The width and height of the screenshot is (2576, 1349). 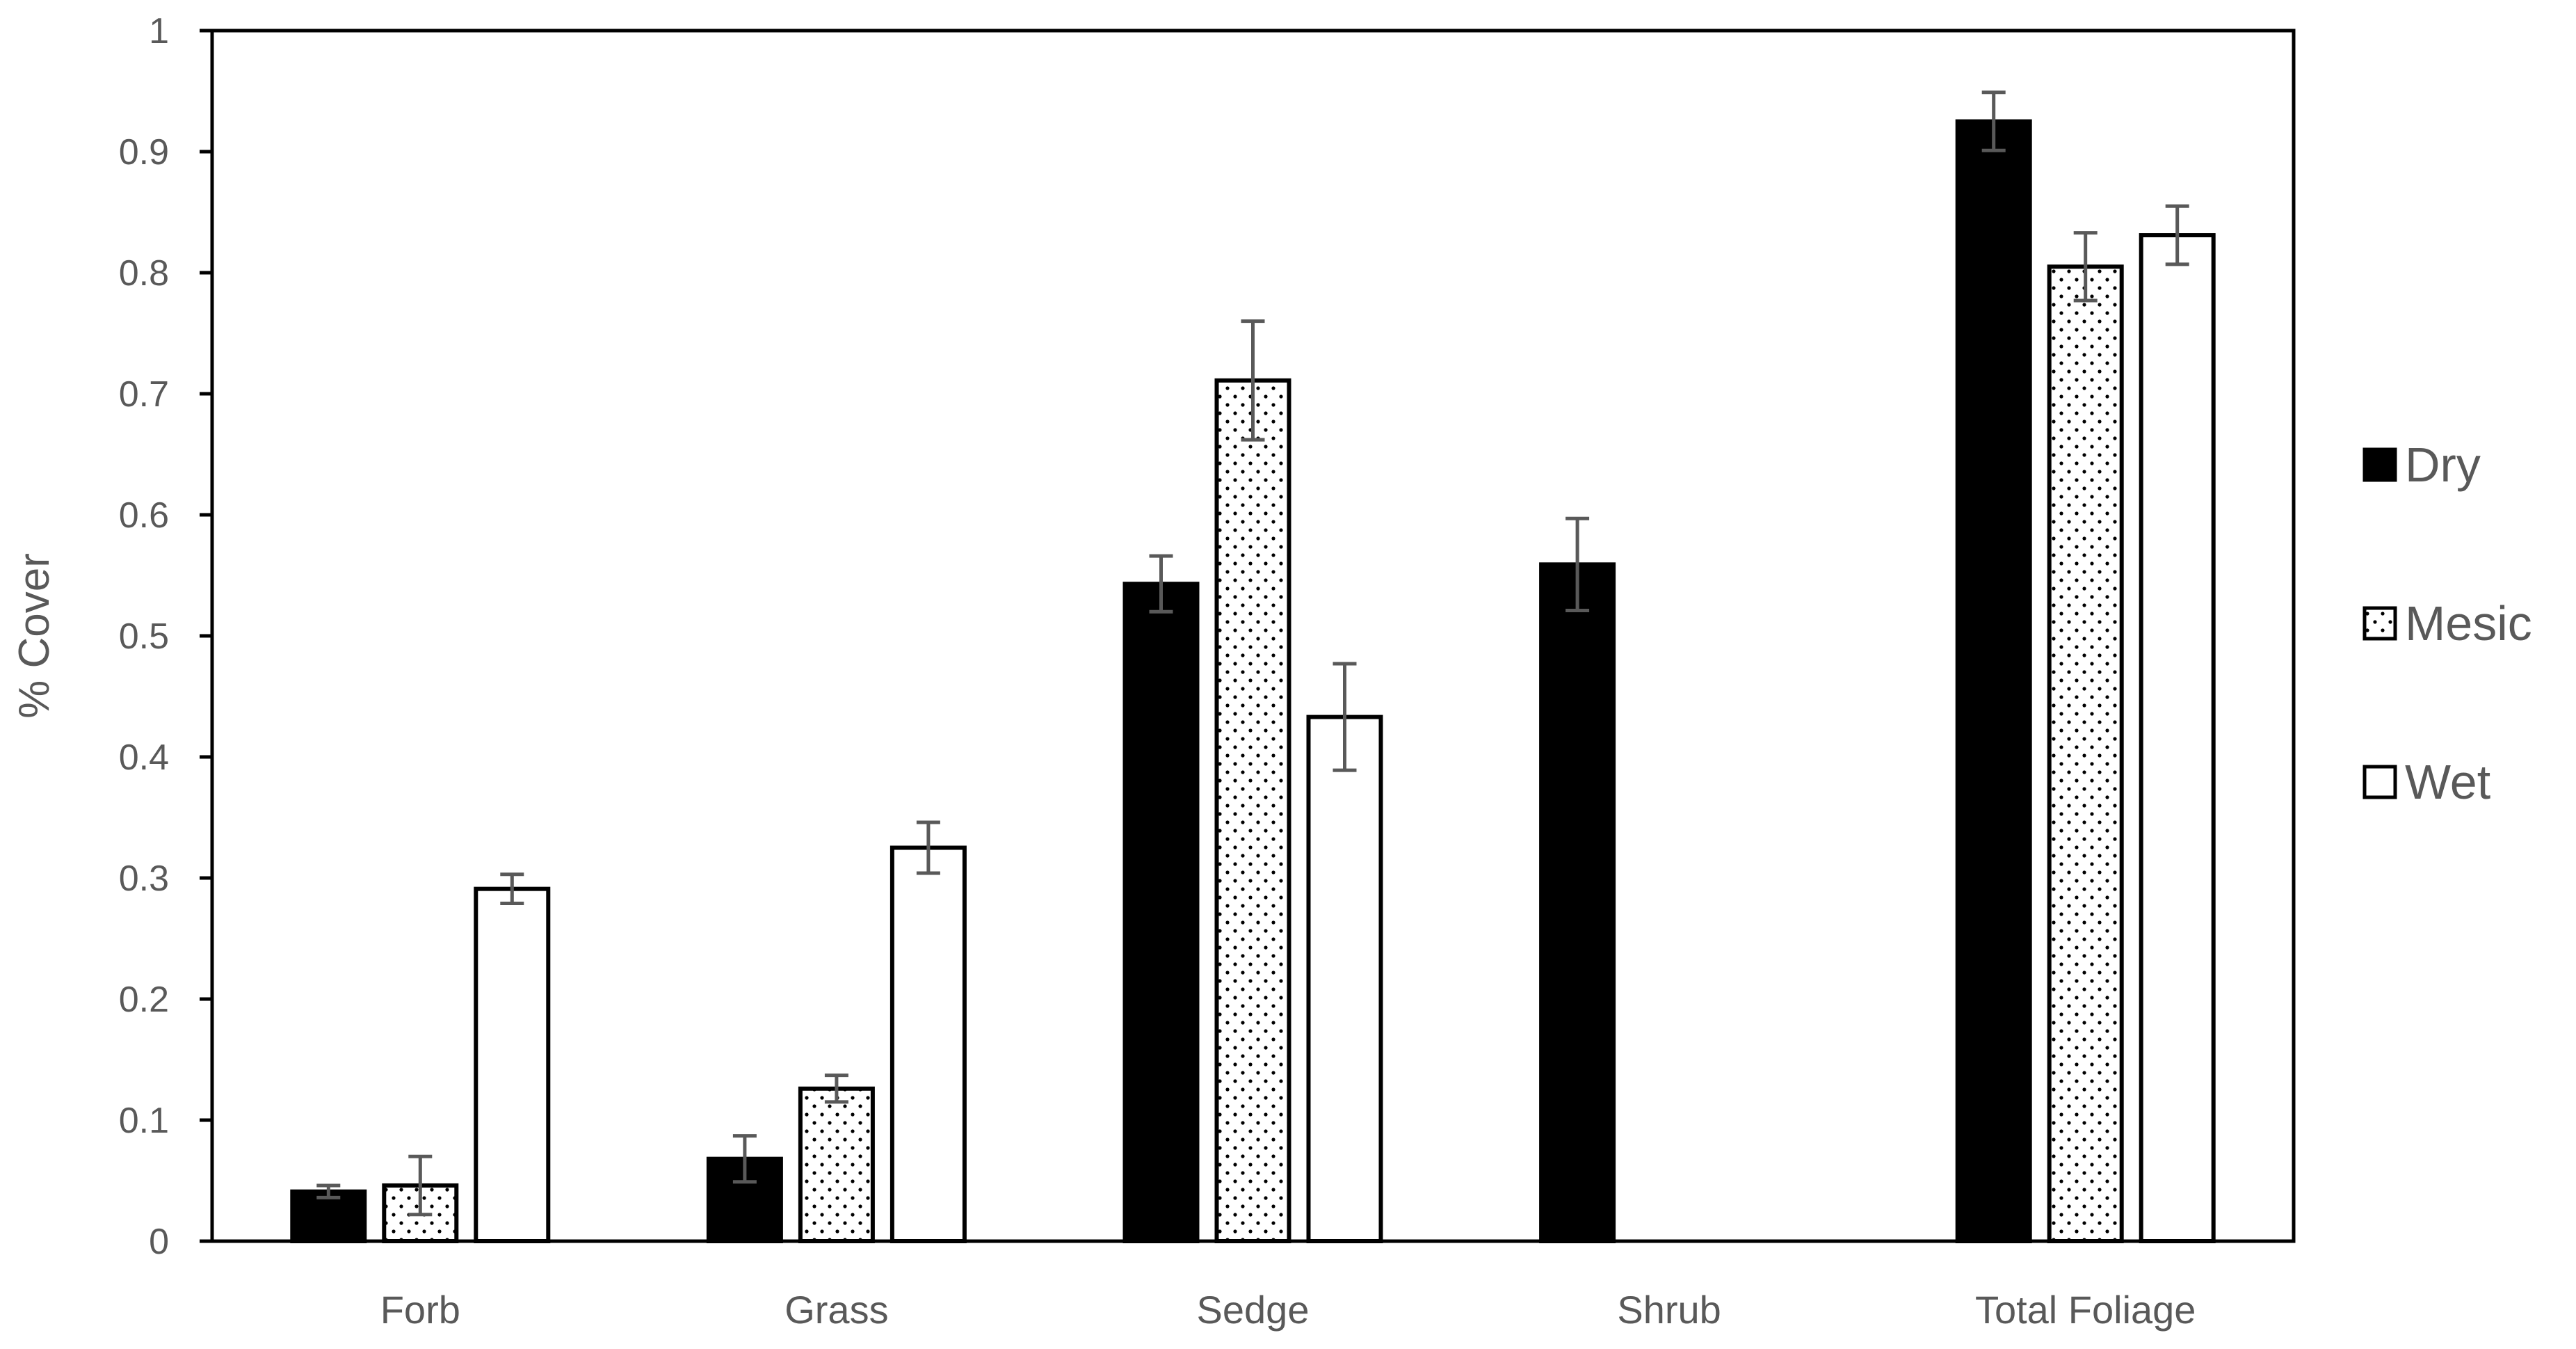 What do you see at coordinates (2177, 738) in the screenshot?
I see `bar-wet-total-foliage` at bounding box center [2177, 738].